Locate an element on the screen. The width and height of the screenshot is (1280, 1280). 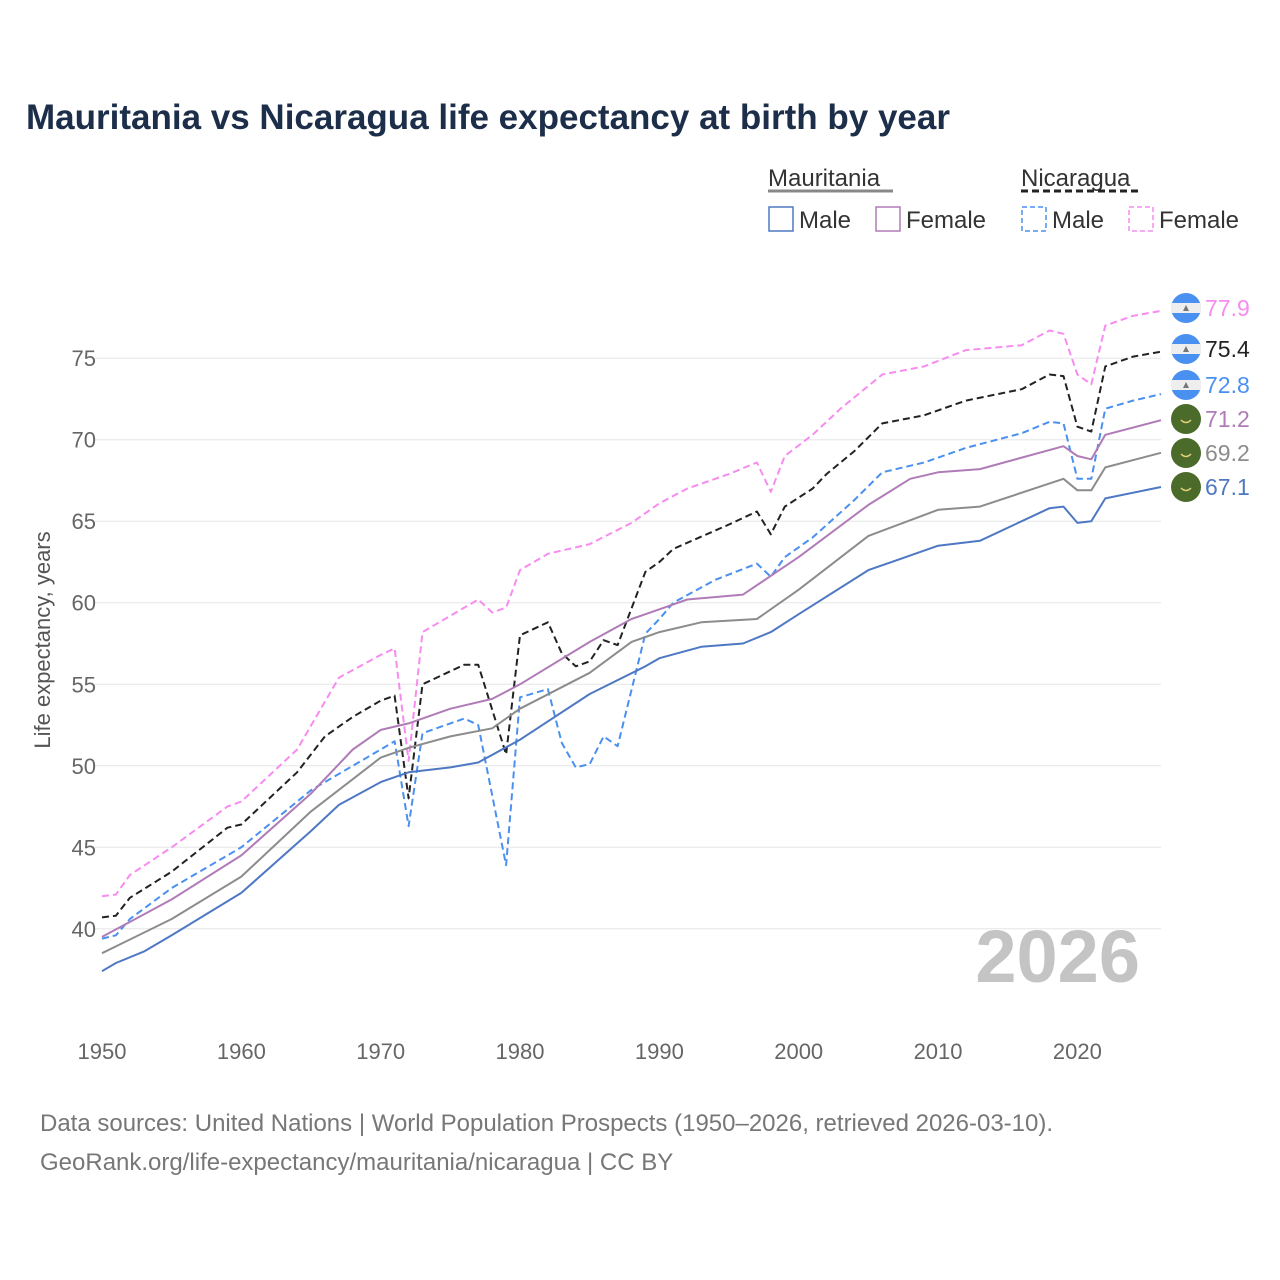
end-marker: 69.2 is located at coordinates (1210, 453).